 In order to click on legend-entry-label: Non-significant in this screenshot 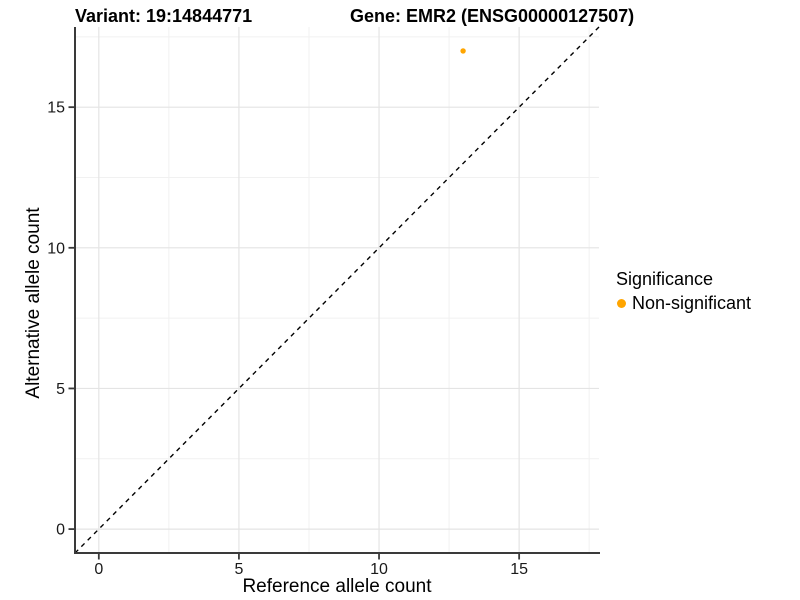, I will do `click(692, 303)`.